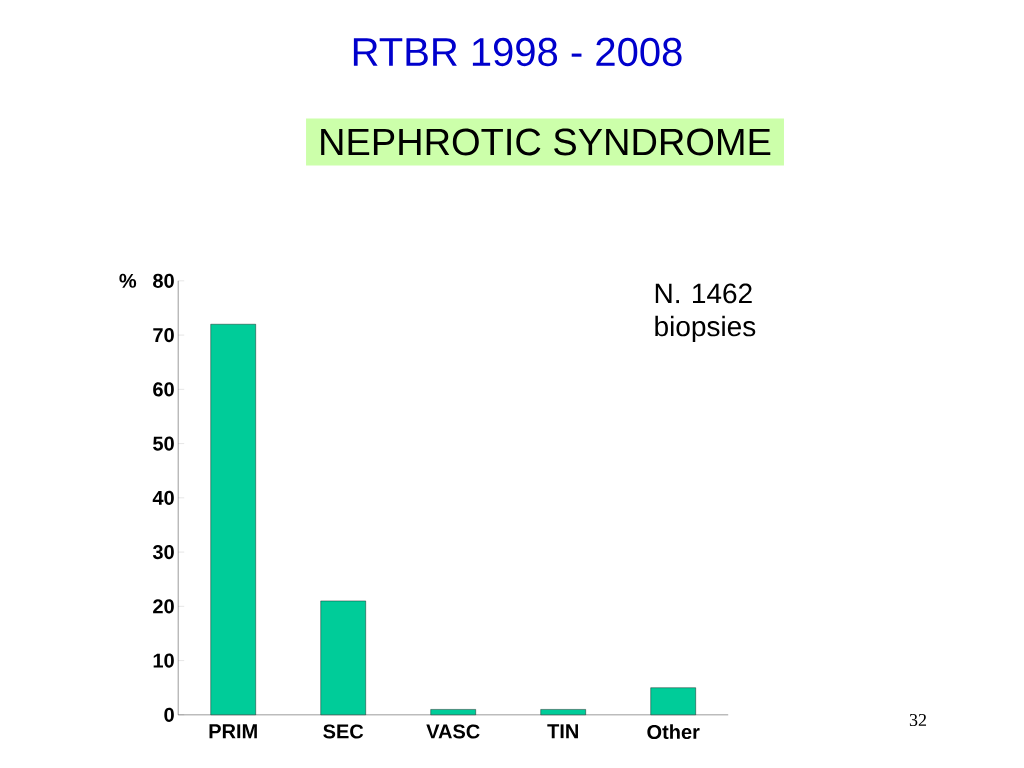 This screenshot has height=768, width=1024. Describe the element at coordinates (233, 731) in the screenshot. I see `x-tick-label: PRIM` at that location.